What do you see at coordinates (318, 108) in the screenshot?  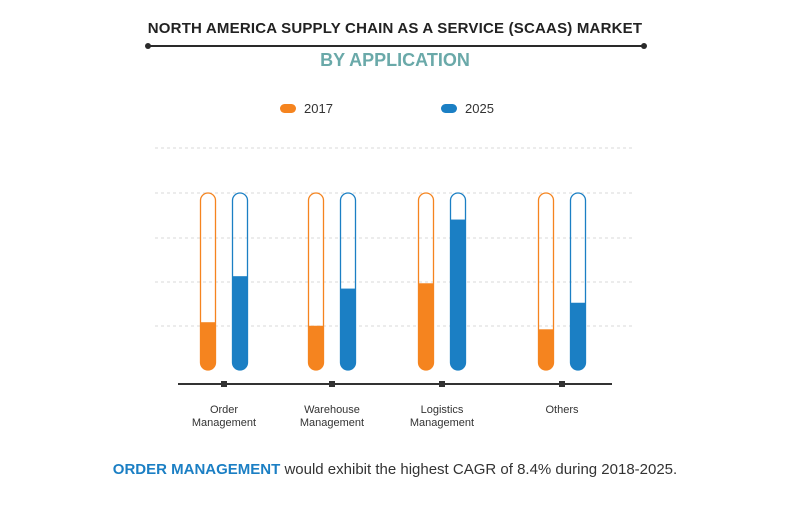 I see `legend-label-2017: 2017` at bounding box center [318, 108].